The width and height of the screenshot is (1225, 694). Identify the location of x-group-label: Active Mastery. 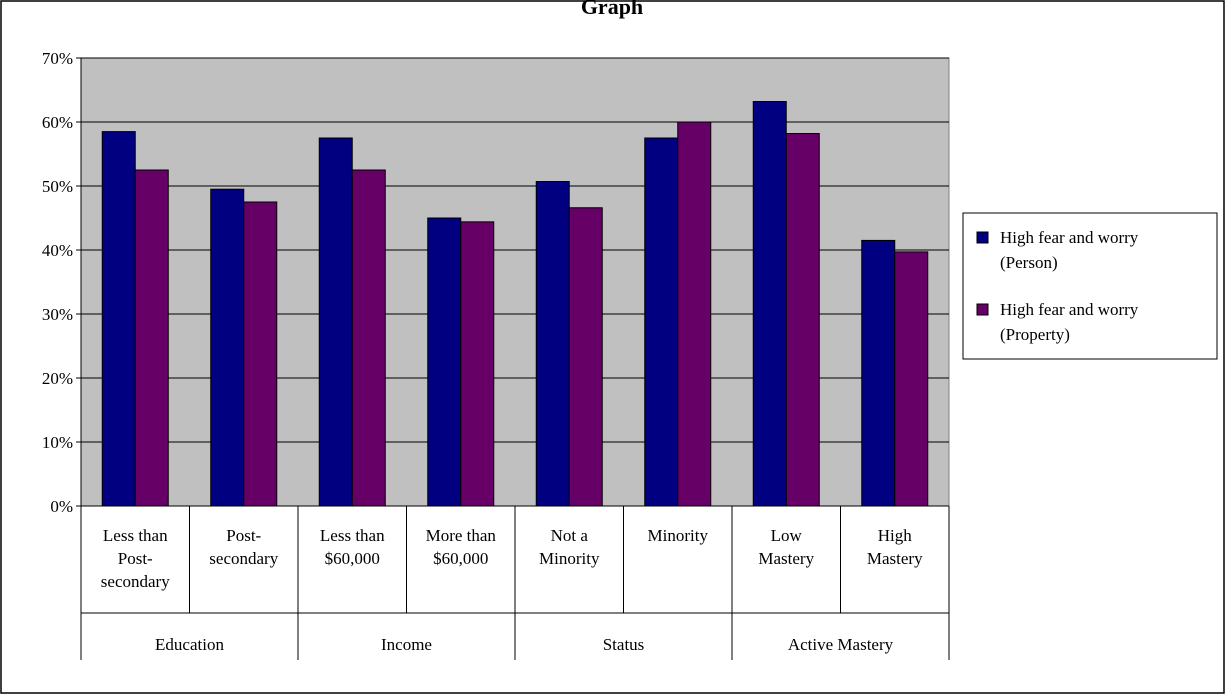
(841, 644).